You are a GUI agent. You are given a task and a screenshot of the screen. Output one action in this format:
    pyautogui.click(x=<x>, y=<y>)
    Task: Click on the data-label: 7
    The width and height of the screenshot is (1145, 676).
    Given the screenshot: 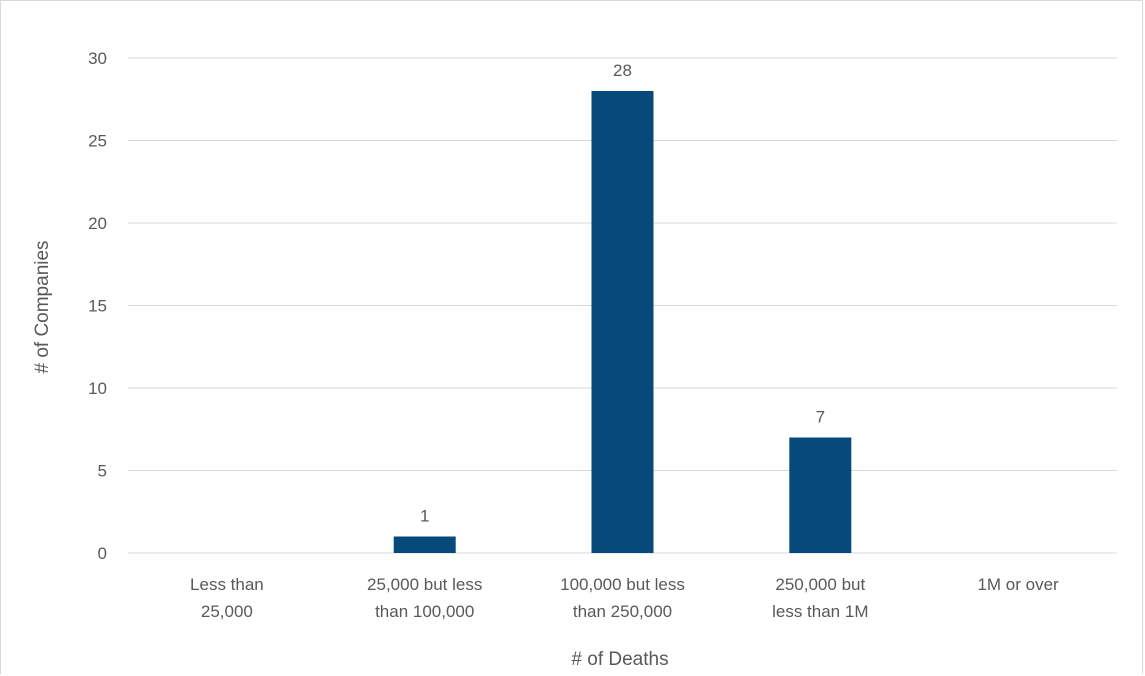 What is the action you would take?
    pyautogui.click(x=820, y=417)
    